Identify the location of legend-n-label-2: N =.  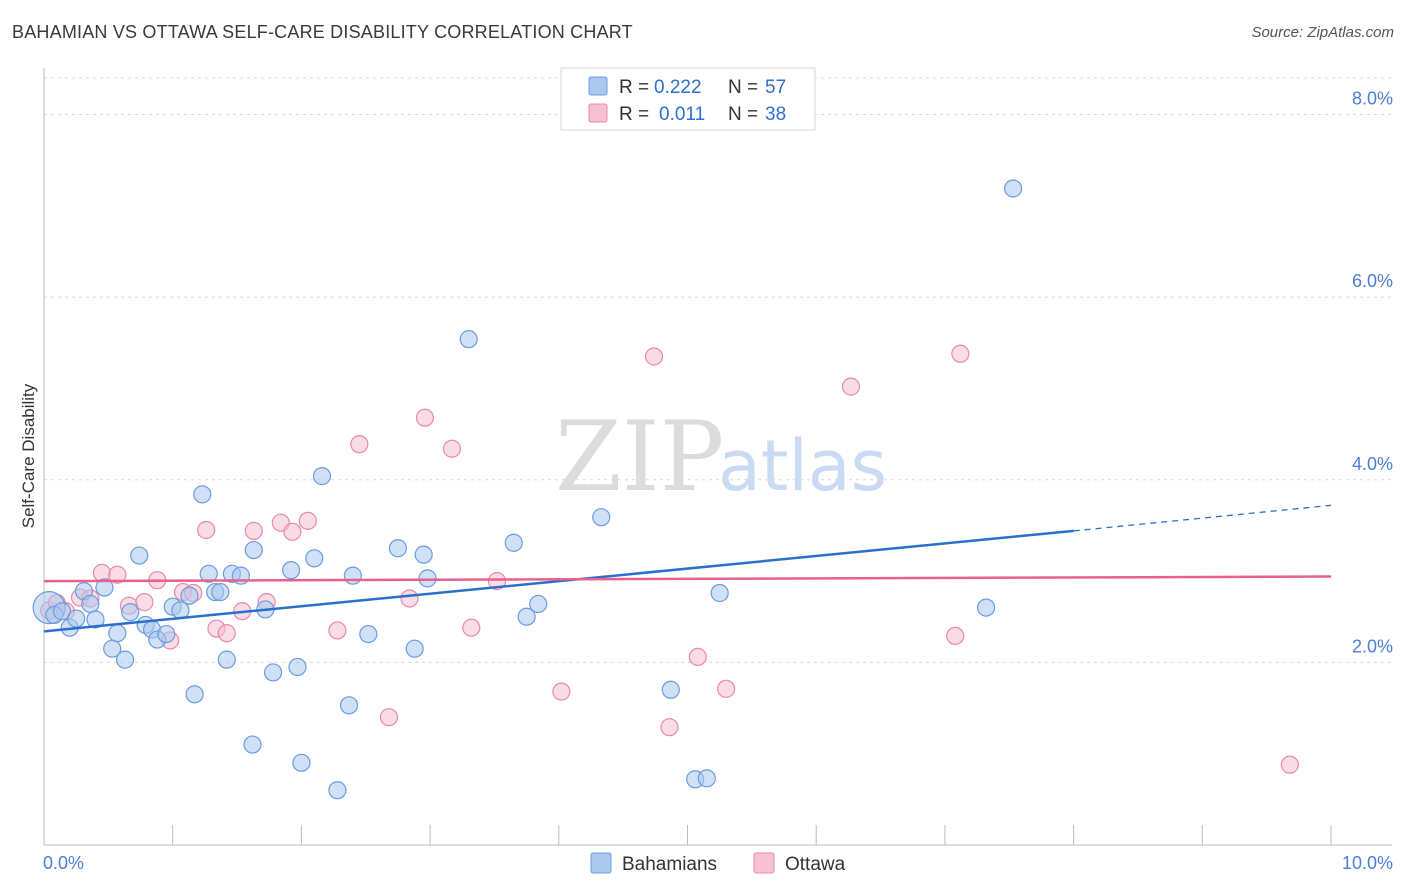
(743, 114).